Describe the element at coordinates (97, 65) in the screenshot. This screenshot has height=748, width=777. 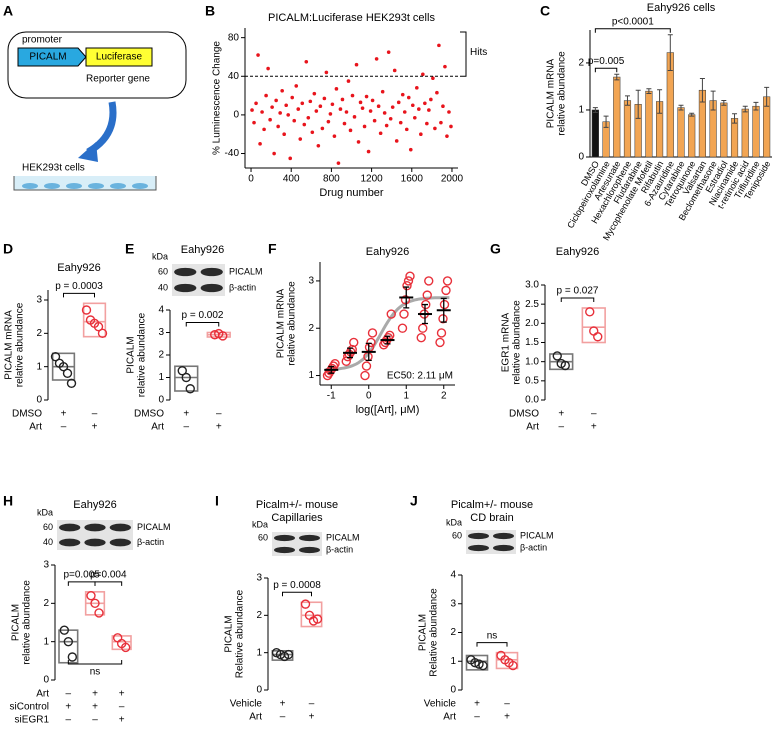
I see `plasmid` at that location.